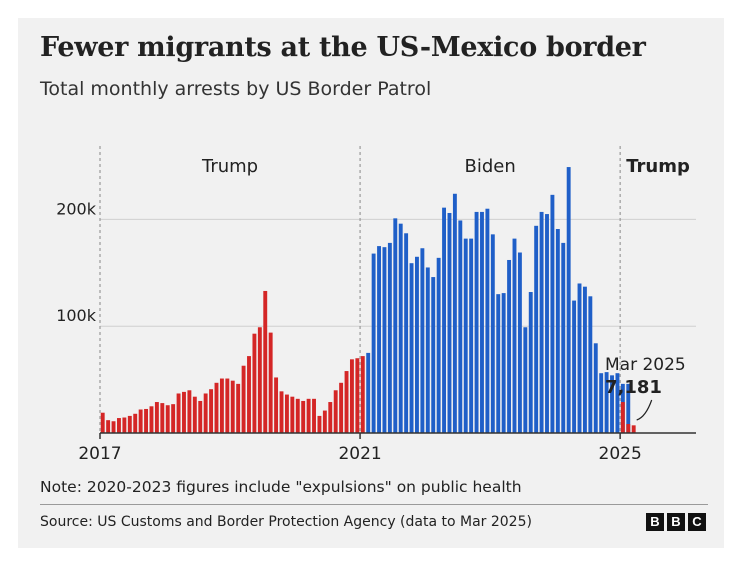  I want to click on y-tick-label: 100k, so click(76, 315).